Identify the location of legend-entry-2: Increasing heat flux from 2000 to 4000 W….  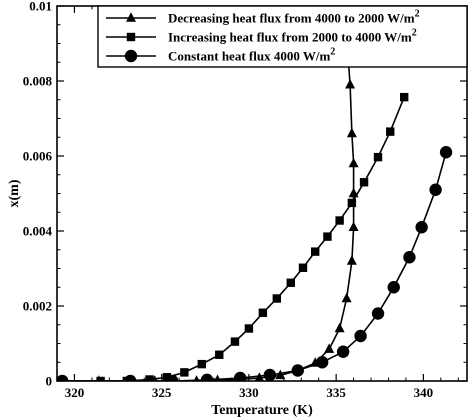
(261, 36).